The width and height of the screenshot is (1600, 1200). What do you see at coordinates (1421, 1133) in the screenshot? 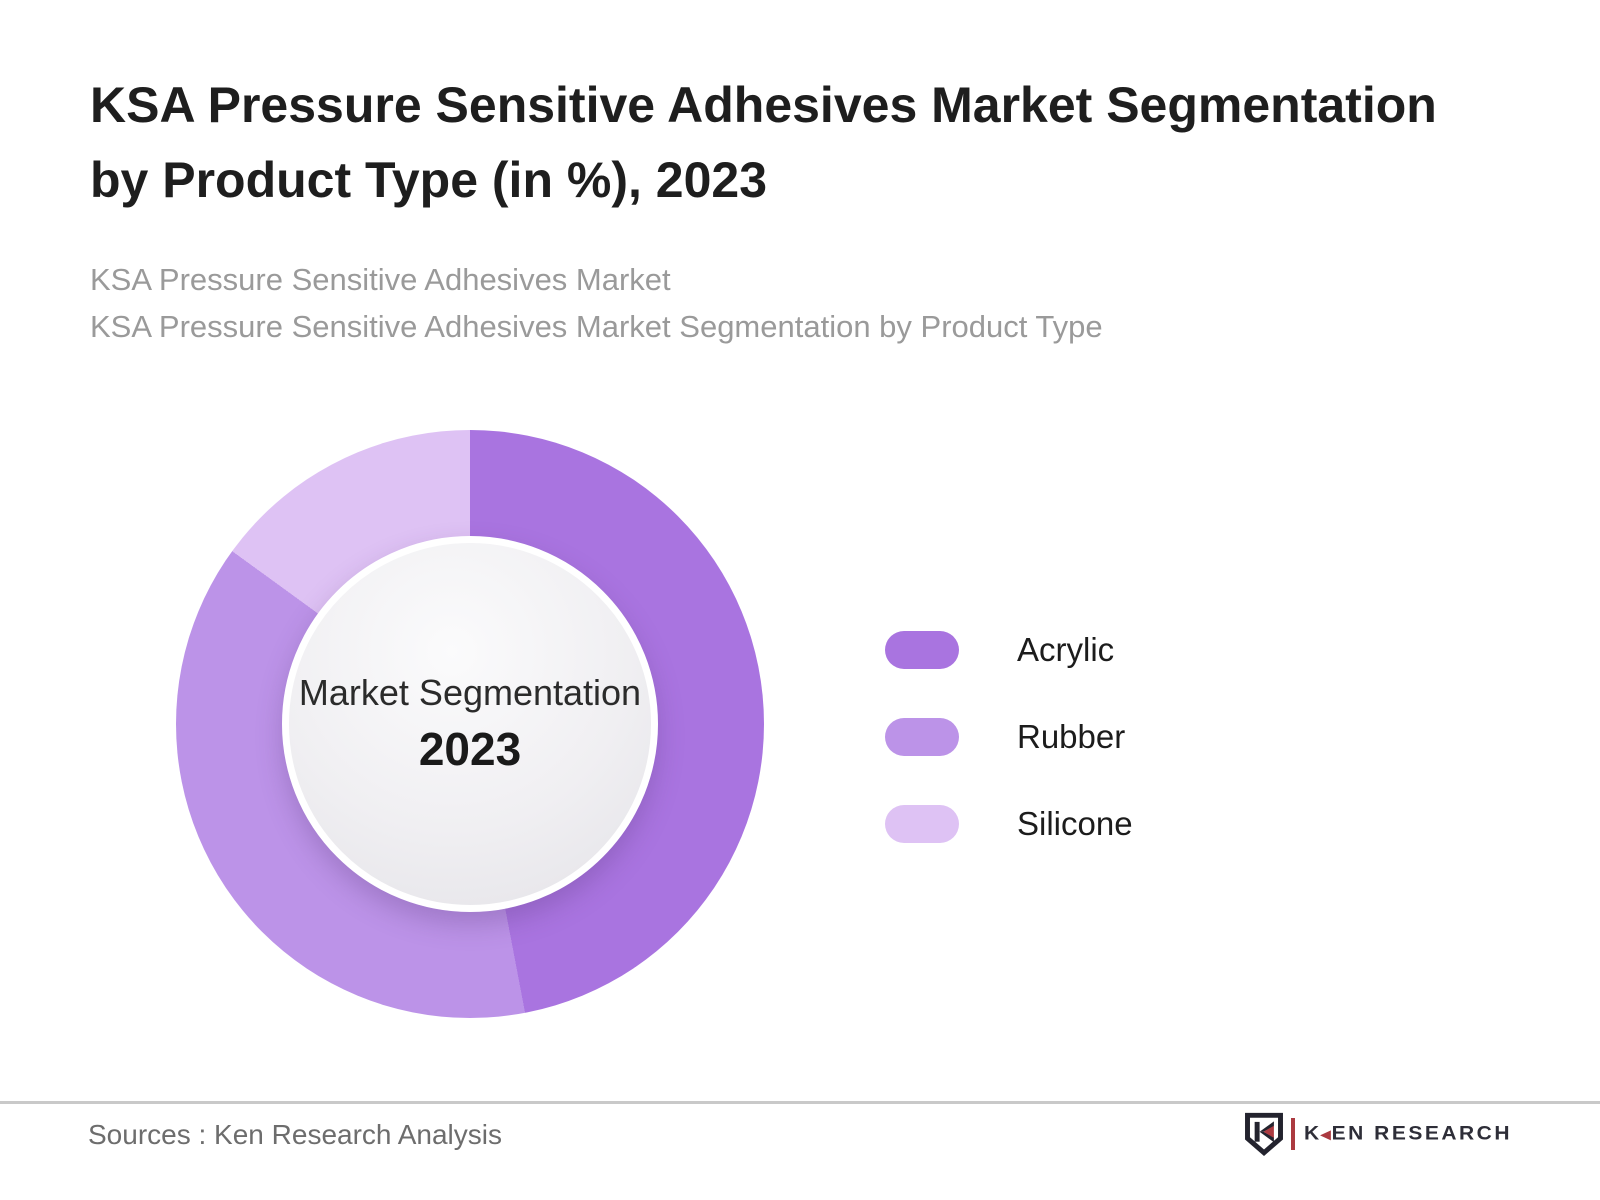
I see `brand-wordmark-rest: EN RESEARCH` at bounding box center [1421, 1133].